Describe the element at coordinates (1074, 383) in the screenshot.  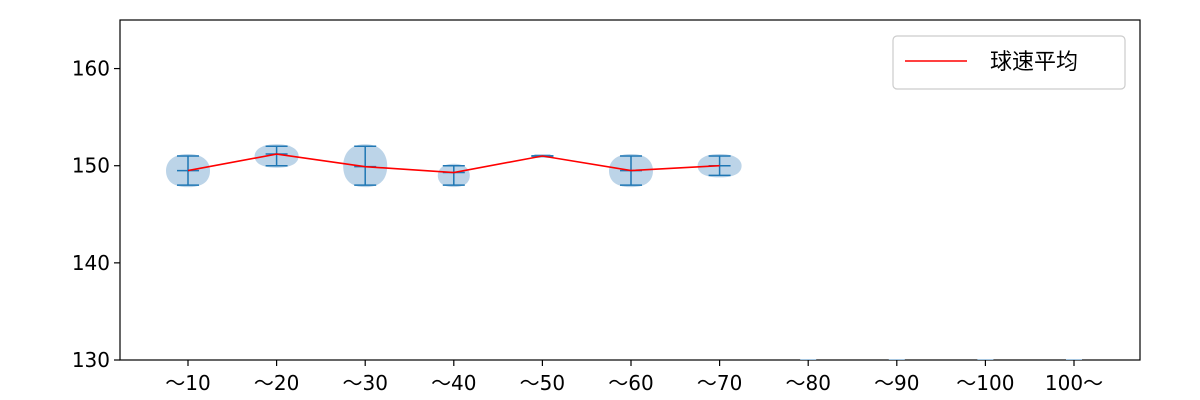
I see `x-tick-label: 100～` at that location.